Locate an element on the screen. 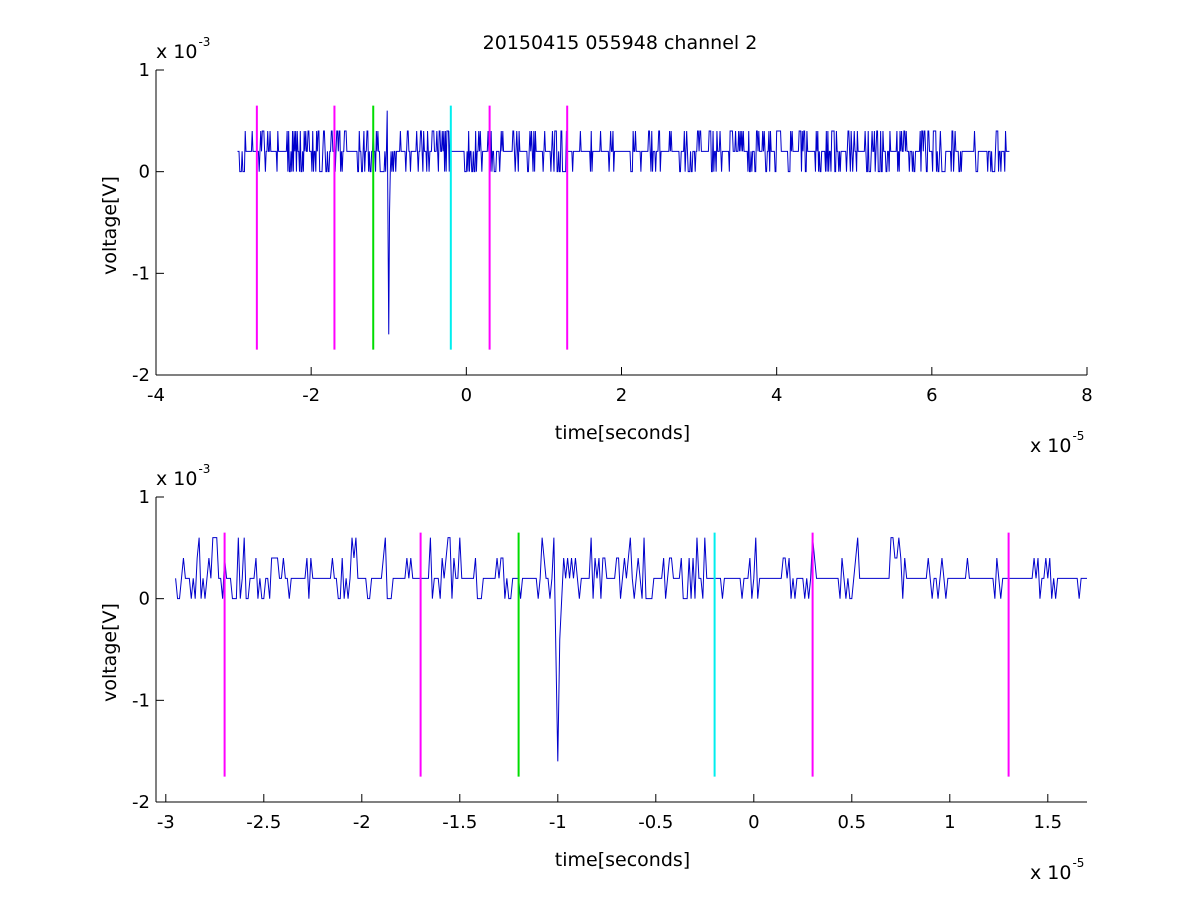  x-tick-label: -0.5 is located at coordinates (655, 822).